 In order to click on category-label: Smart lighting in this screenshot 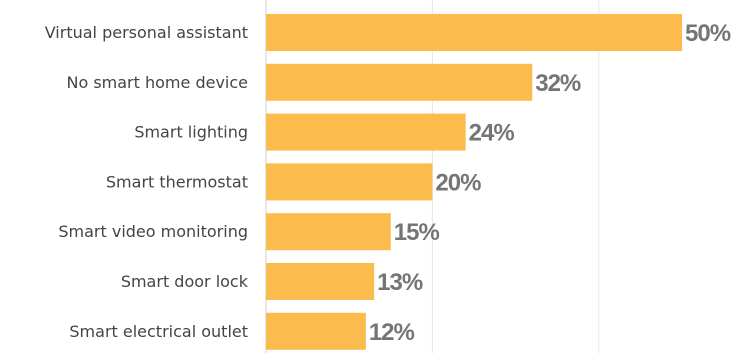, I will do `click(191, 132)`.